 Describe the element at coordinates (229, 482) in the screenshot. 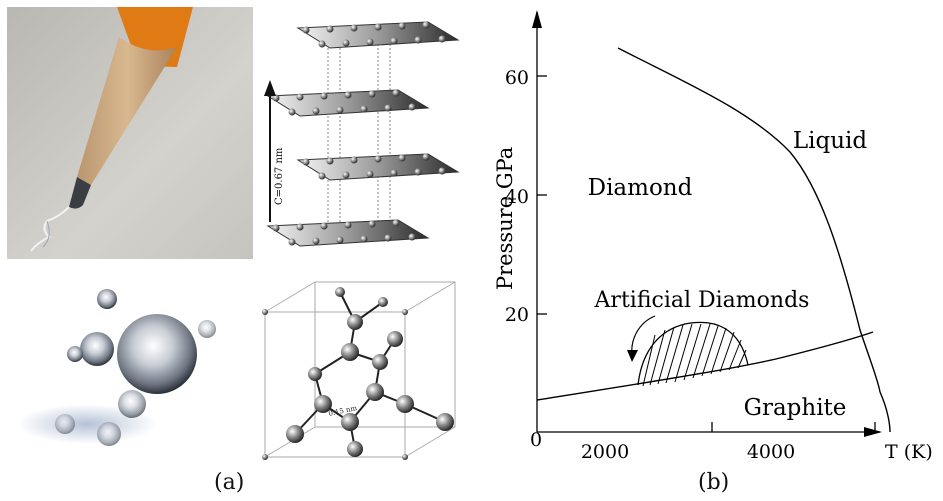

I see `caption-a: (a)` at that location.